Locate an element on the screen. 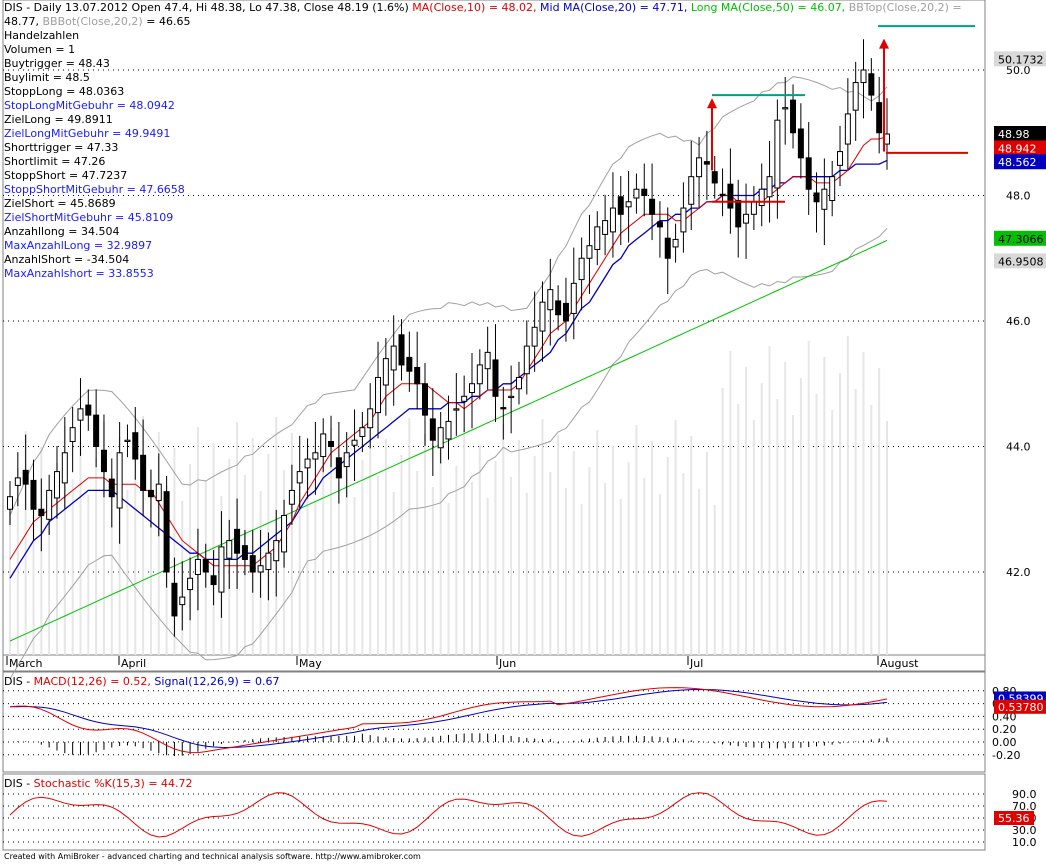 The width and height of the screenshot is (1046, 865). stoch-prefix: DIS - is located at coordinates (19, 783).